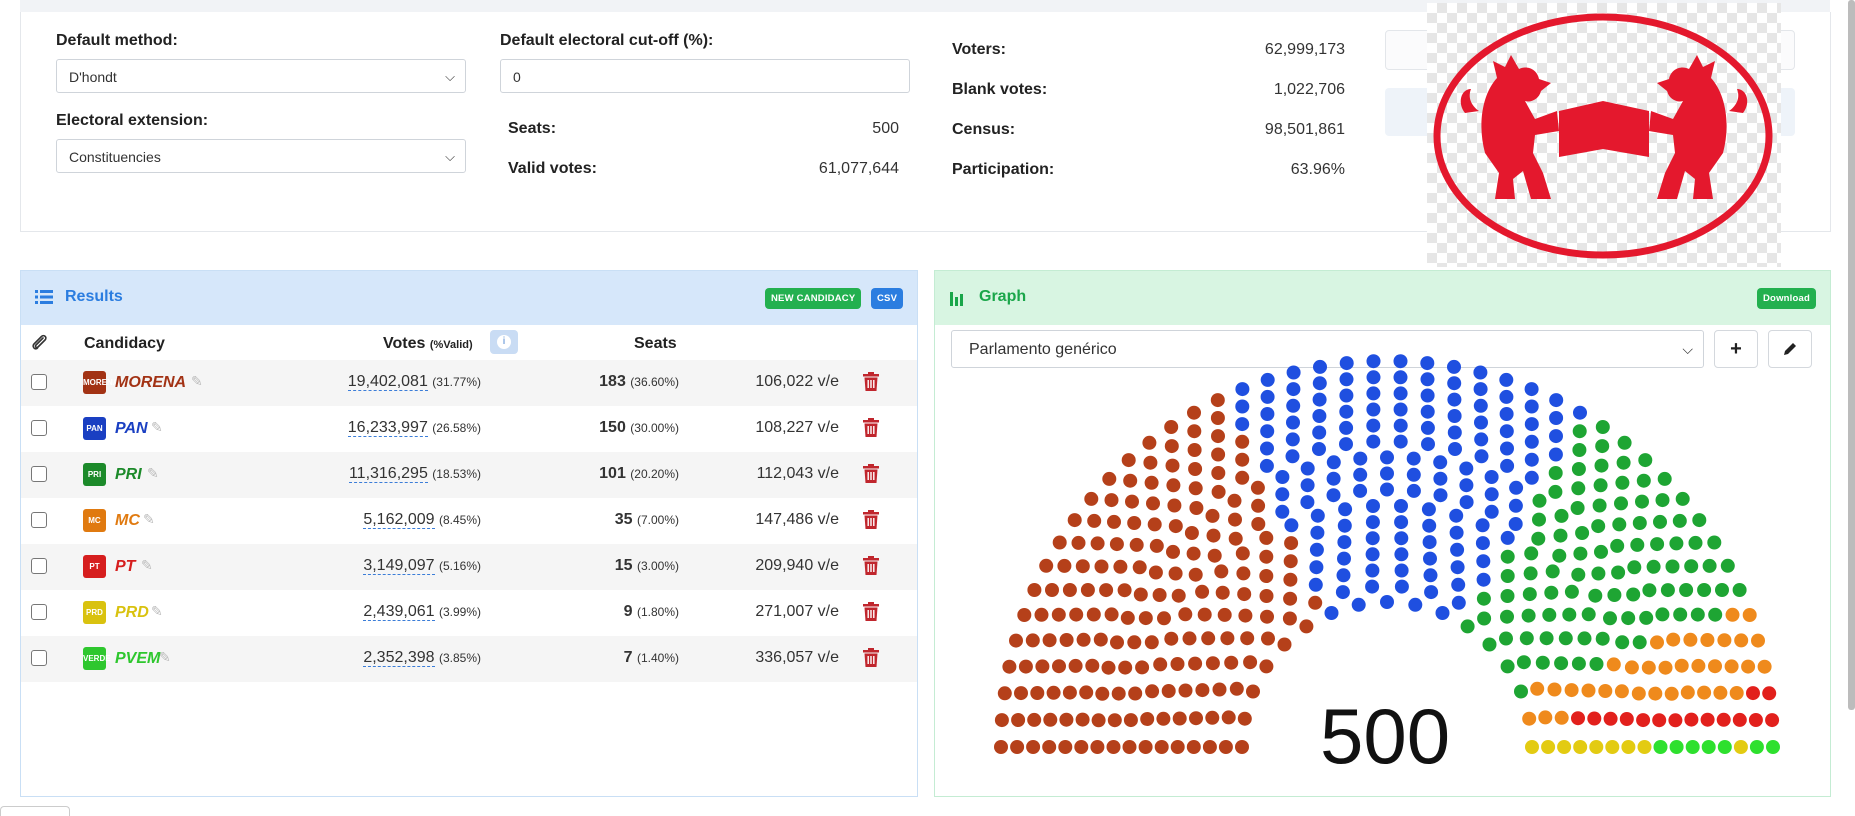 This screenshot has height=816, width=1855. Describe the element at coordinates (151, 382) in the screenshot. I see `party-name: MORENA` at that location.